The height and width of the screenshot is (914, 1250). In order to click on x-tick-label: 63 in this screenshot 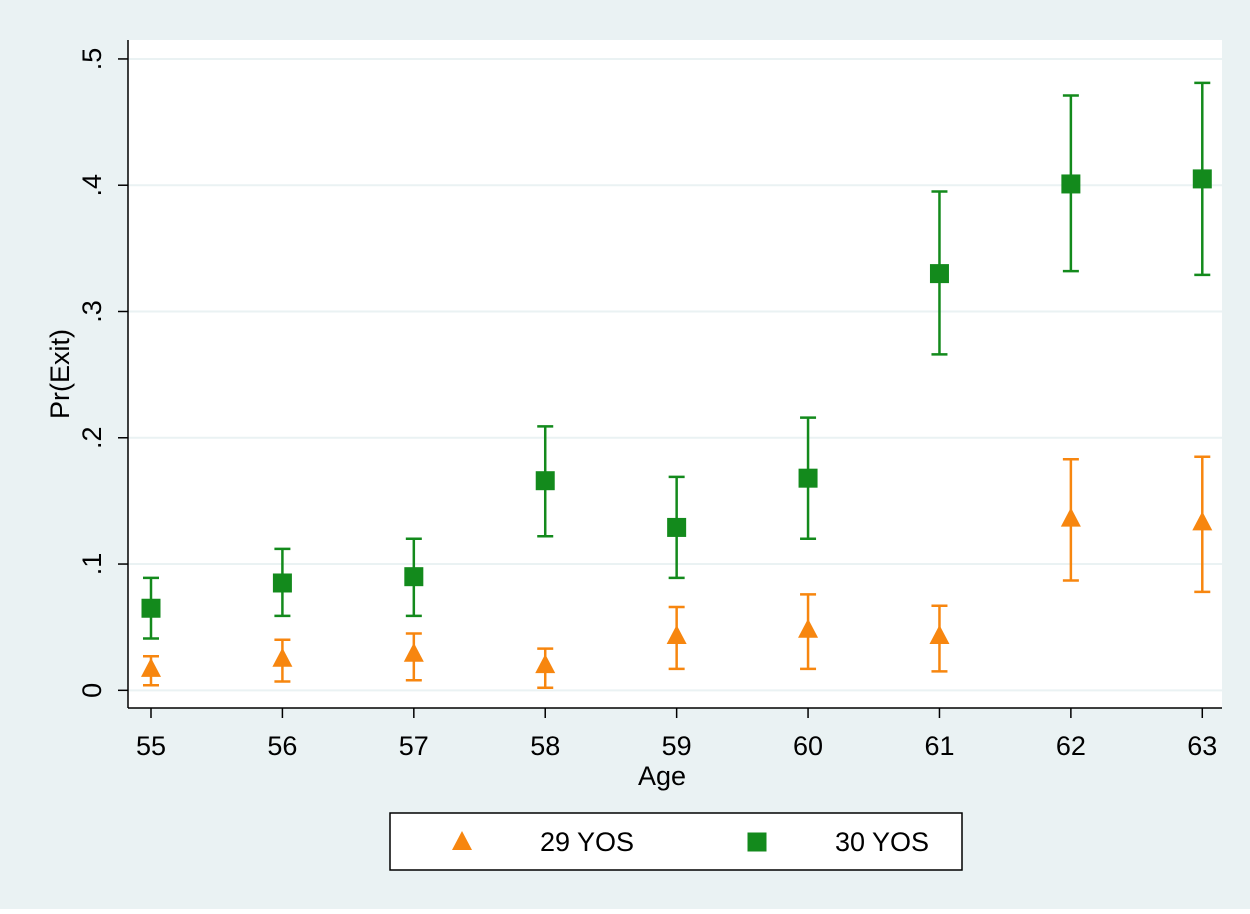, I will do `click(1202, 746)`.